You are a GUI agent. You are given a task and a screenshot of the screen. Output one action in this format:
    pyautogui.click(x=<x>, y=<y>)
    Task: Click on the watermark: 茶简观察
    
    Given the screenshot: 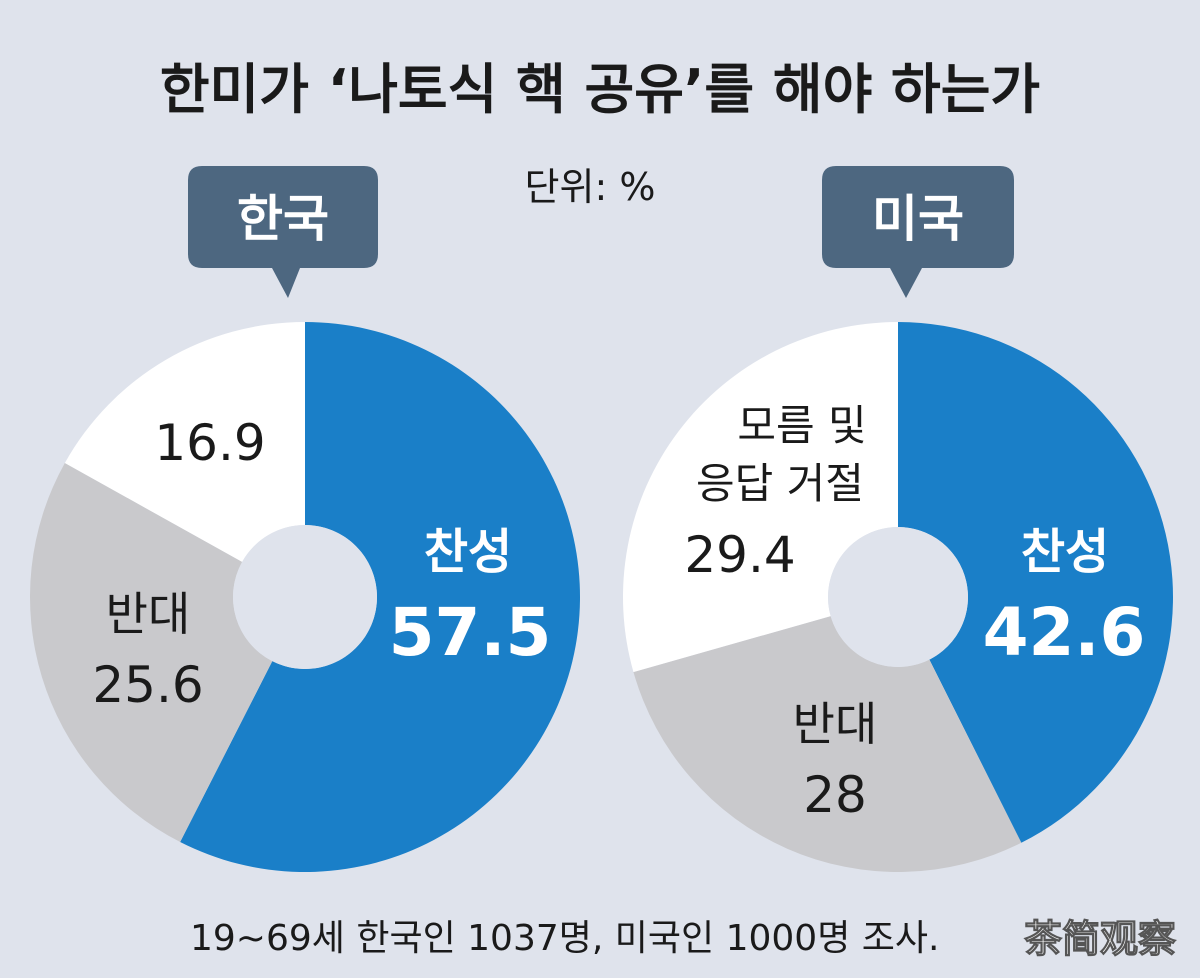 What is the action you would take?
    pyautogui.click(x=1100, y=939)
    